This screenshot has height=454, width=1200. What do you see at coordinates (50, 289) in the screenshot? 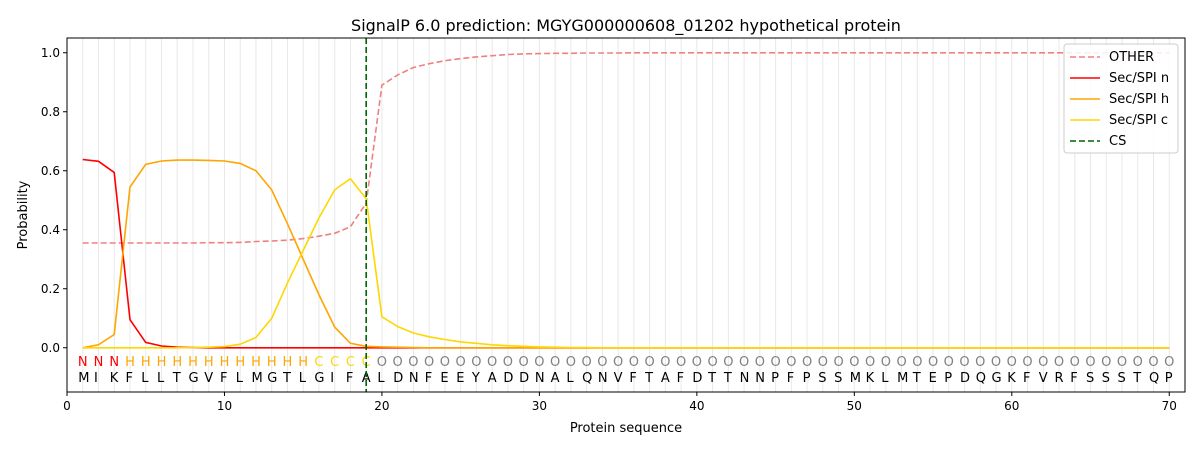
I see `y-tick-label: 0.2` at bounding box center [50, 289].